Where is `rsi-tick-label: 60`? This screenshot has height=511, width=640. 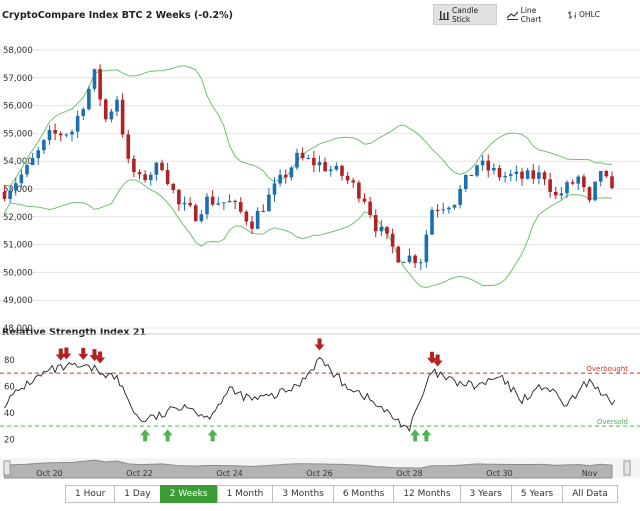
rsi-tick-label: 60 is located at coordinates (9, 387).